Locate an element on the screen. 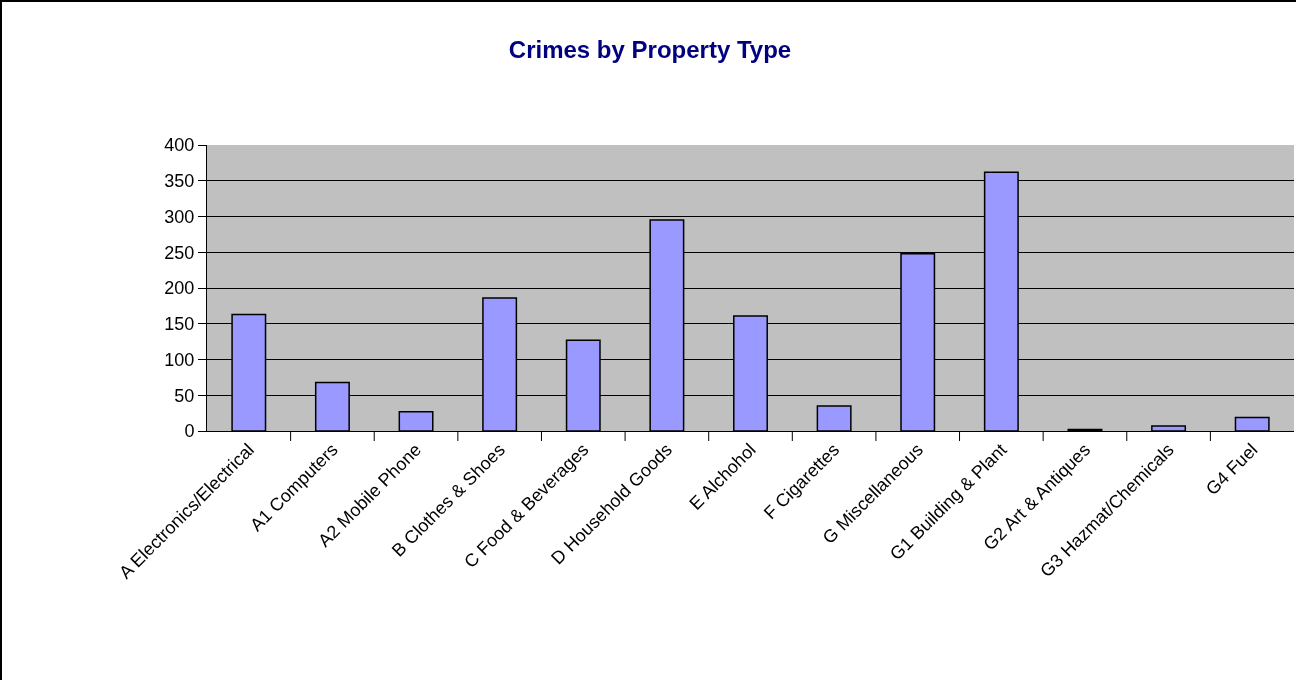 This screenshot has height=680, width=1296. y-tick-label: 250 is located at coordinates (179, 252).